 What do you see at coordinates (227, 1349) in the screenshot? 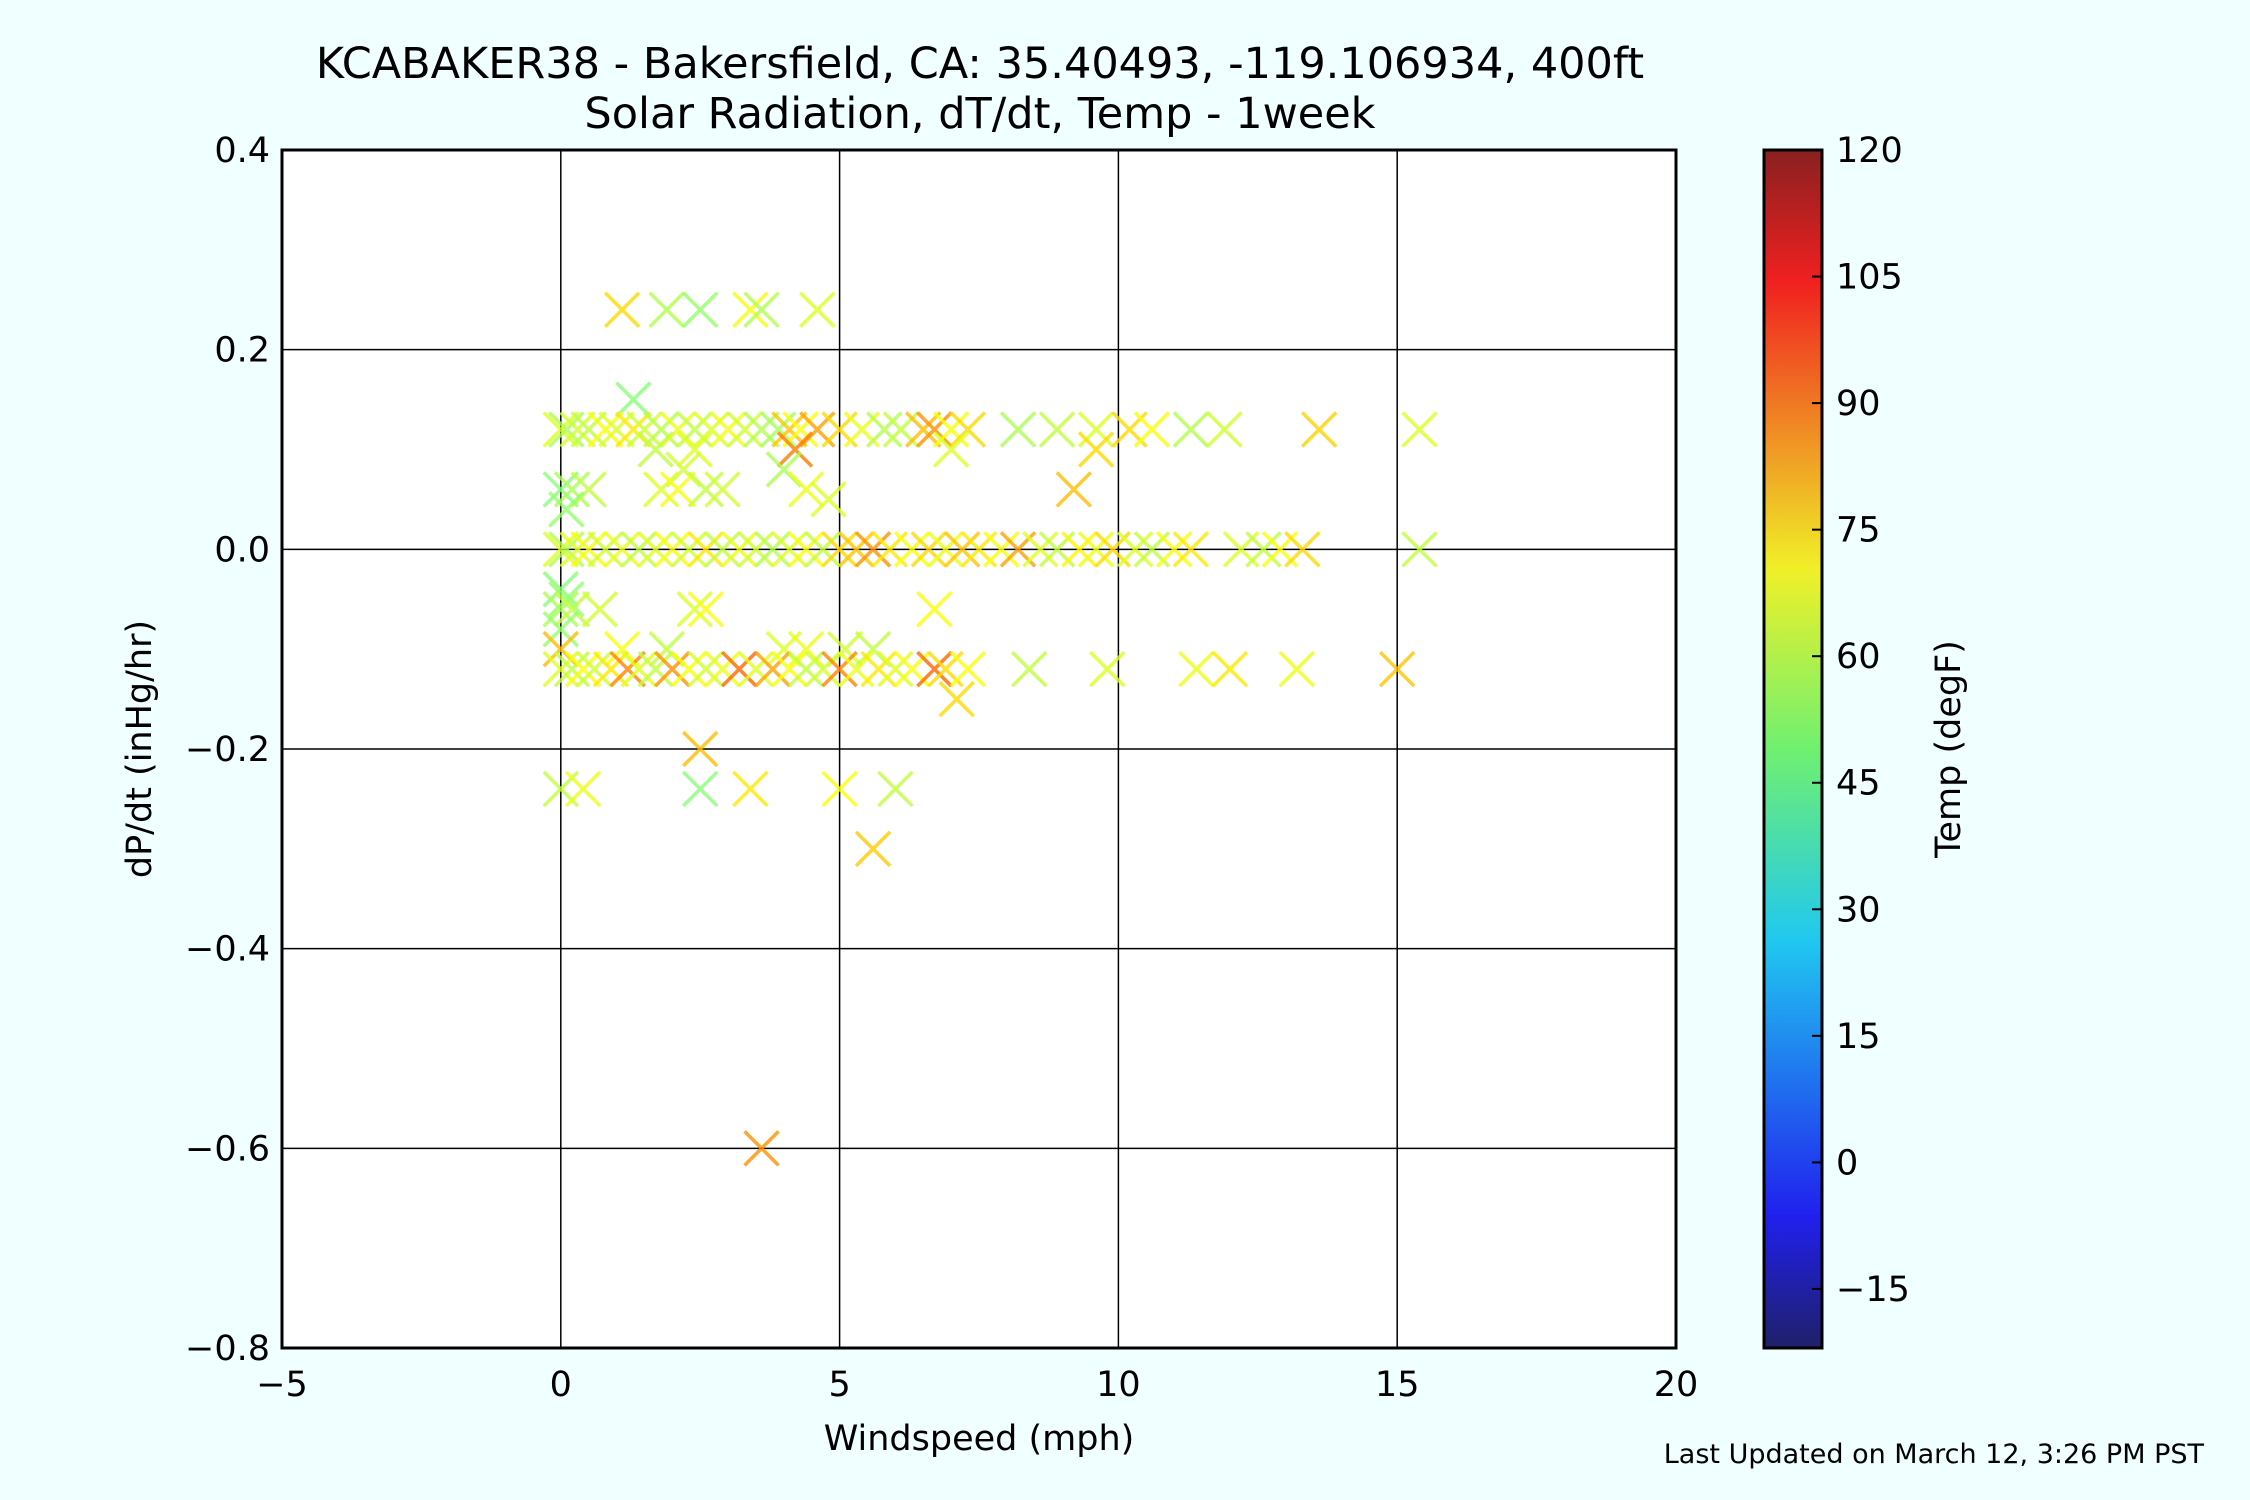
I see `y-tick-label: −0.8` at bounding box center [227, 1349].